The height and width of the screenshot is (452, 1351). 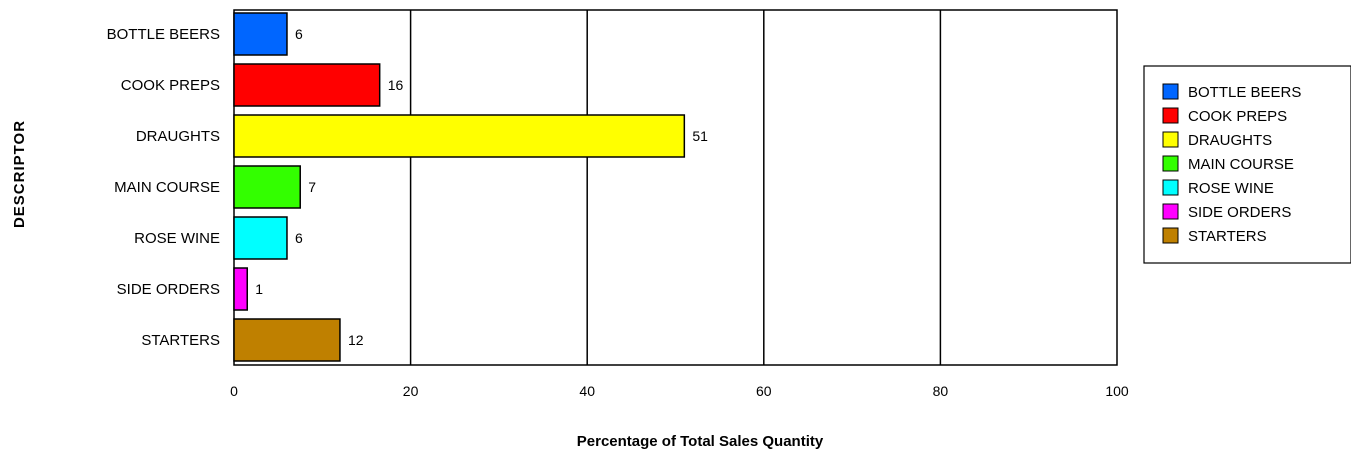 I want to click on x-tick-label: 80, so click(x=941, y=391).